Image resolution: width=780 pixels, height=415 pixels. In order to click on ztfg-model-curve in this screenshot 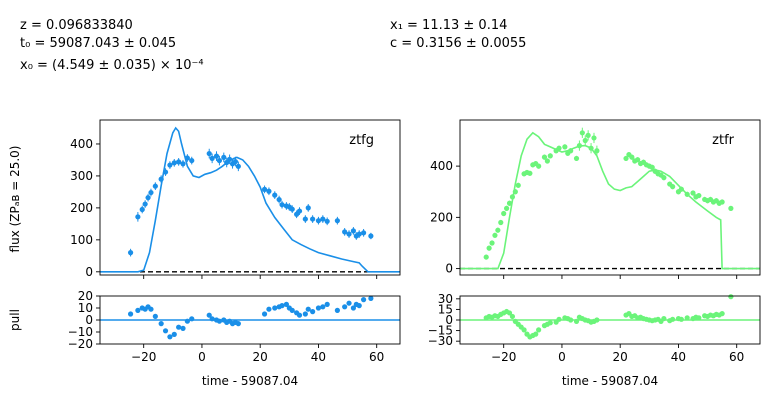, I will do `click(250, 199)`.